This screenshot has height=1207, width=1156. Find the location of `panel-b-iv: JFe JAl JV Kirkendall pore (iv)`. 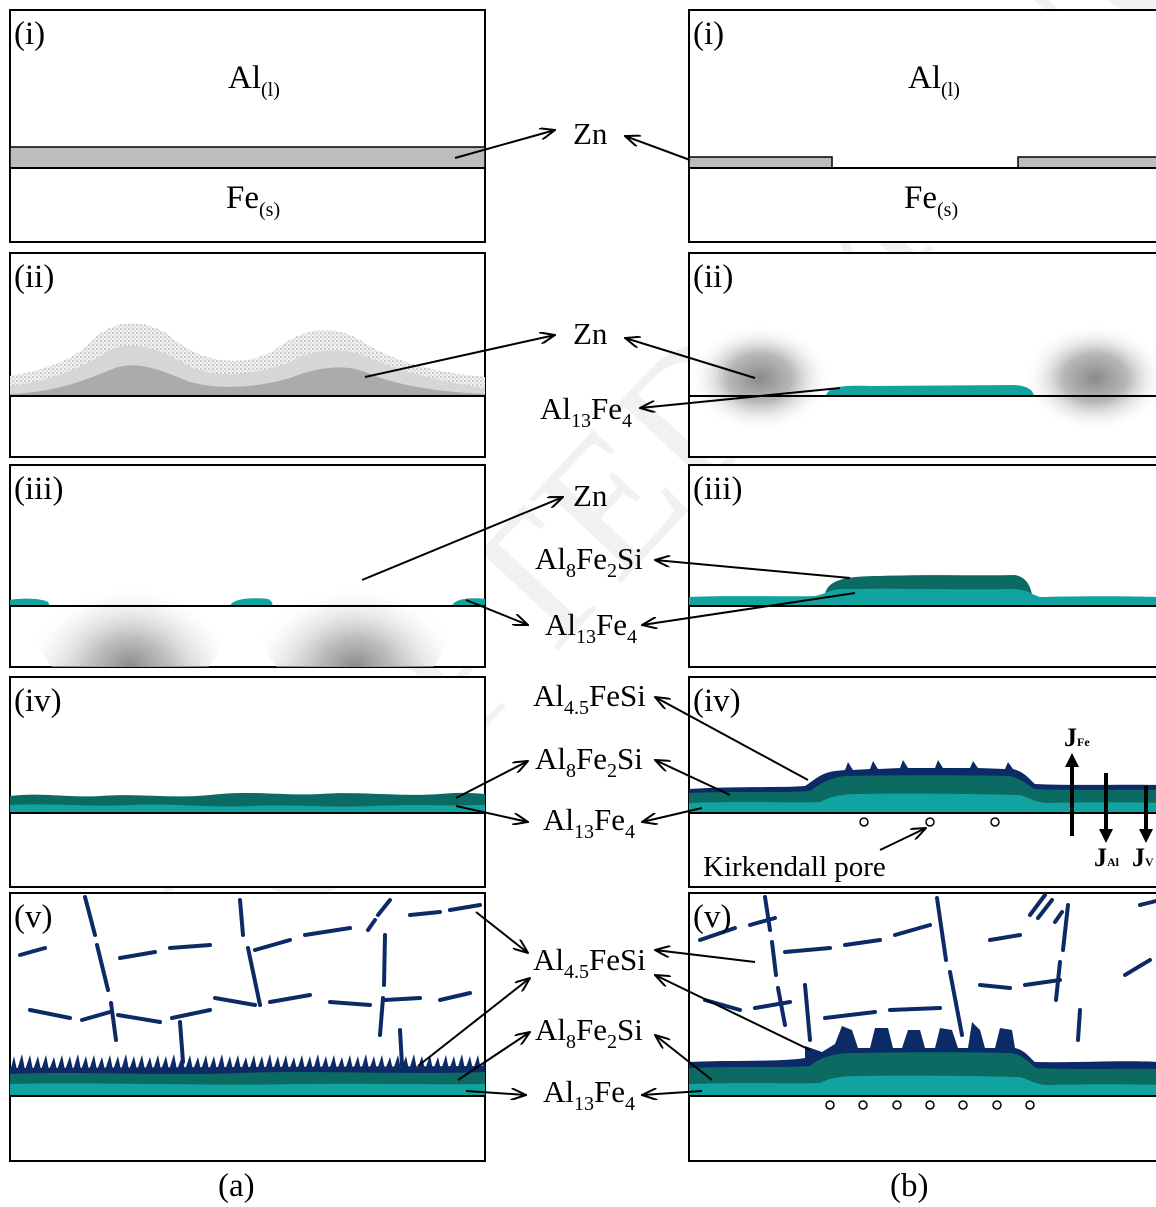

panel-b-iv: JFe JAl JV Kirkendall pore (iv) is located at coordinates (922, 782).